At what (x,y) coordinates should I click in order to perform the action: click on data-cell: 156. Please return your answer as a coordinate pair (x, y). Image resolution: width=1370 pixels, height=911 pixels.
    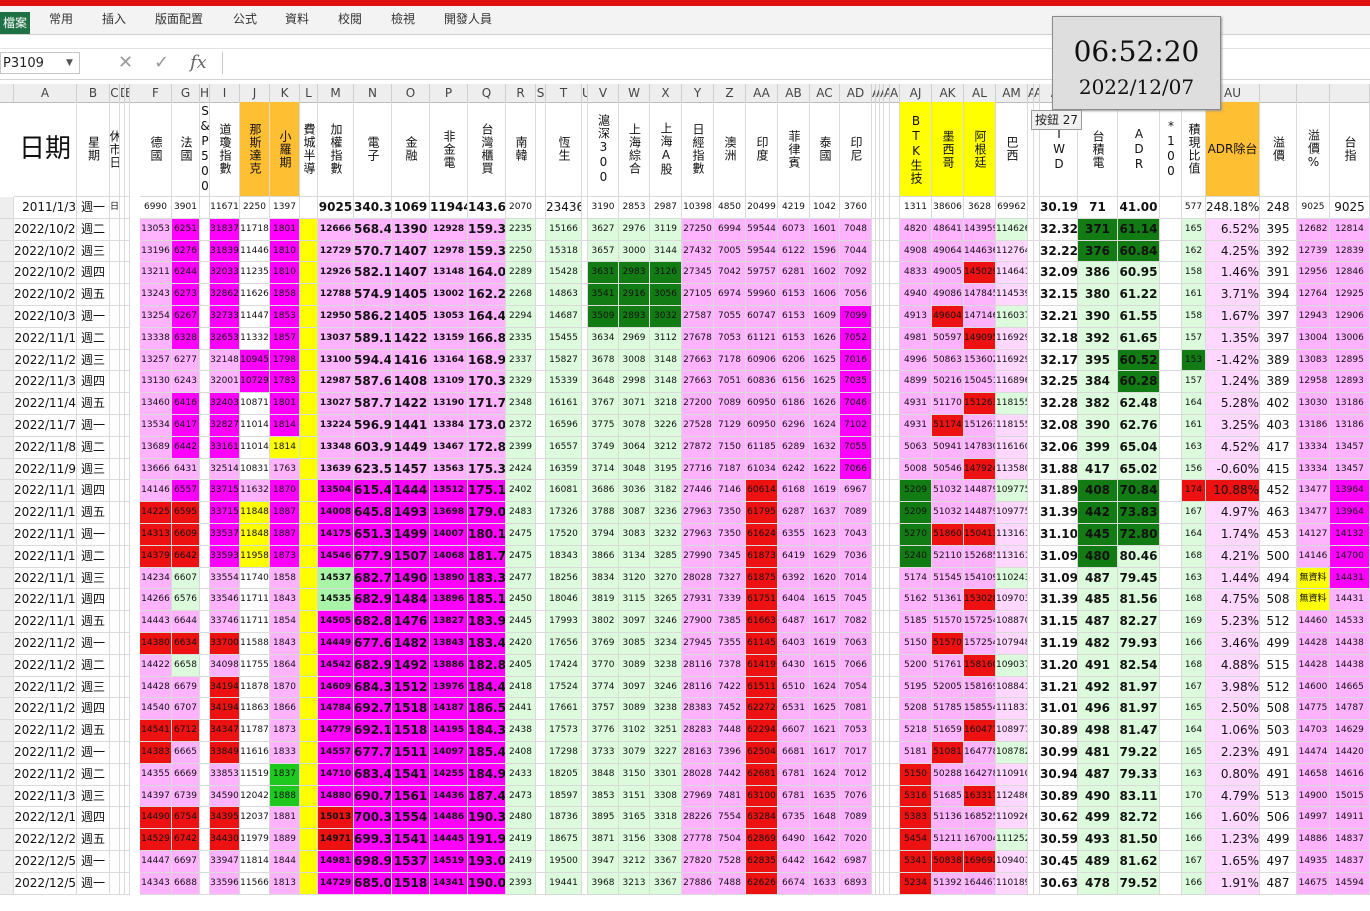
    Looking at the image, I should click on (1194, 469).